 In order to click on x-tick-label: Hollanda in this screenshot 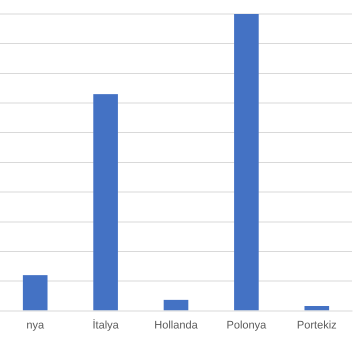, I will do `click(176, 325)`.